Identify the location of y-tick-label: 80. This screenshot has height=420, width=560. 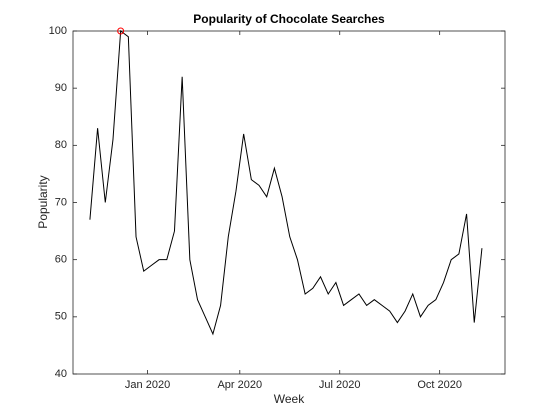
(61, 145).